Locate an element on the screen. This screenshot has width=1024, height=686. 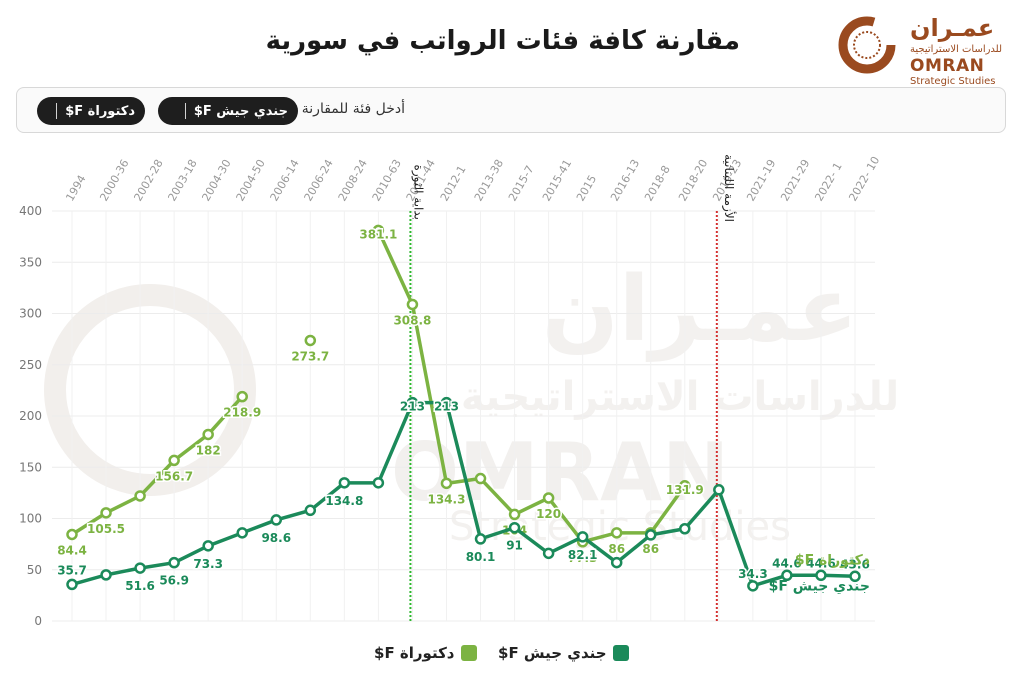
x-tick-label: 2000-36 is located at coordinates (114, 180).